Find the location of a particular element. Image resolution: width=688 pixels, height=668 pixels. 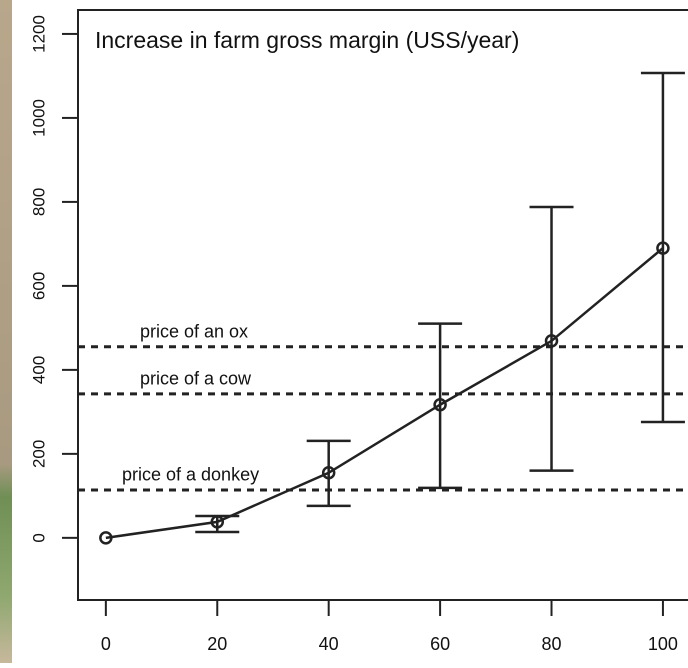

chart-title: Increase in farm gross margin (USS/year) is located at coordinates (307, 40).